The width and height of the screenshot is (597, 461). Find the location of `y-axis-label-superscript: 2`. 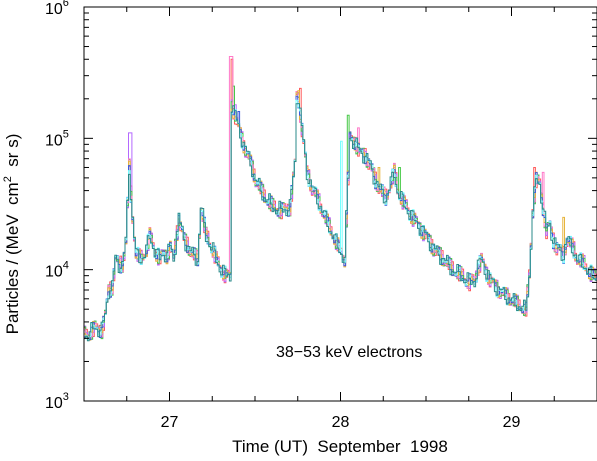

y-axis-label-superscript: 2 is located at coordinates (8, 179).